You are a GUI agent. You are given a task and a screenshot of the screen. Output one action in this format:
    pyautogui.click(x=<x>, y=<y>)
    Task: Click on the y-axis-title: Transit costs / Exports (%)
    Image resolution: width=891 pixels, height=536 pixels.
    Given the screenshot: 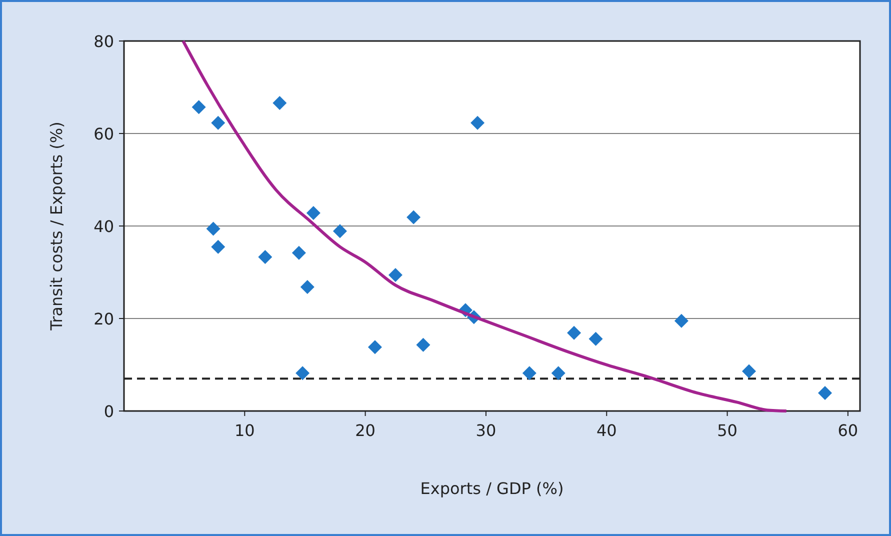 What is the action you would take?
    pyautogui.click(x=56, y=227)
    